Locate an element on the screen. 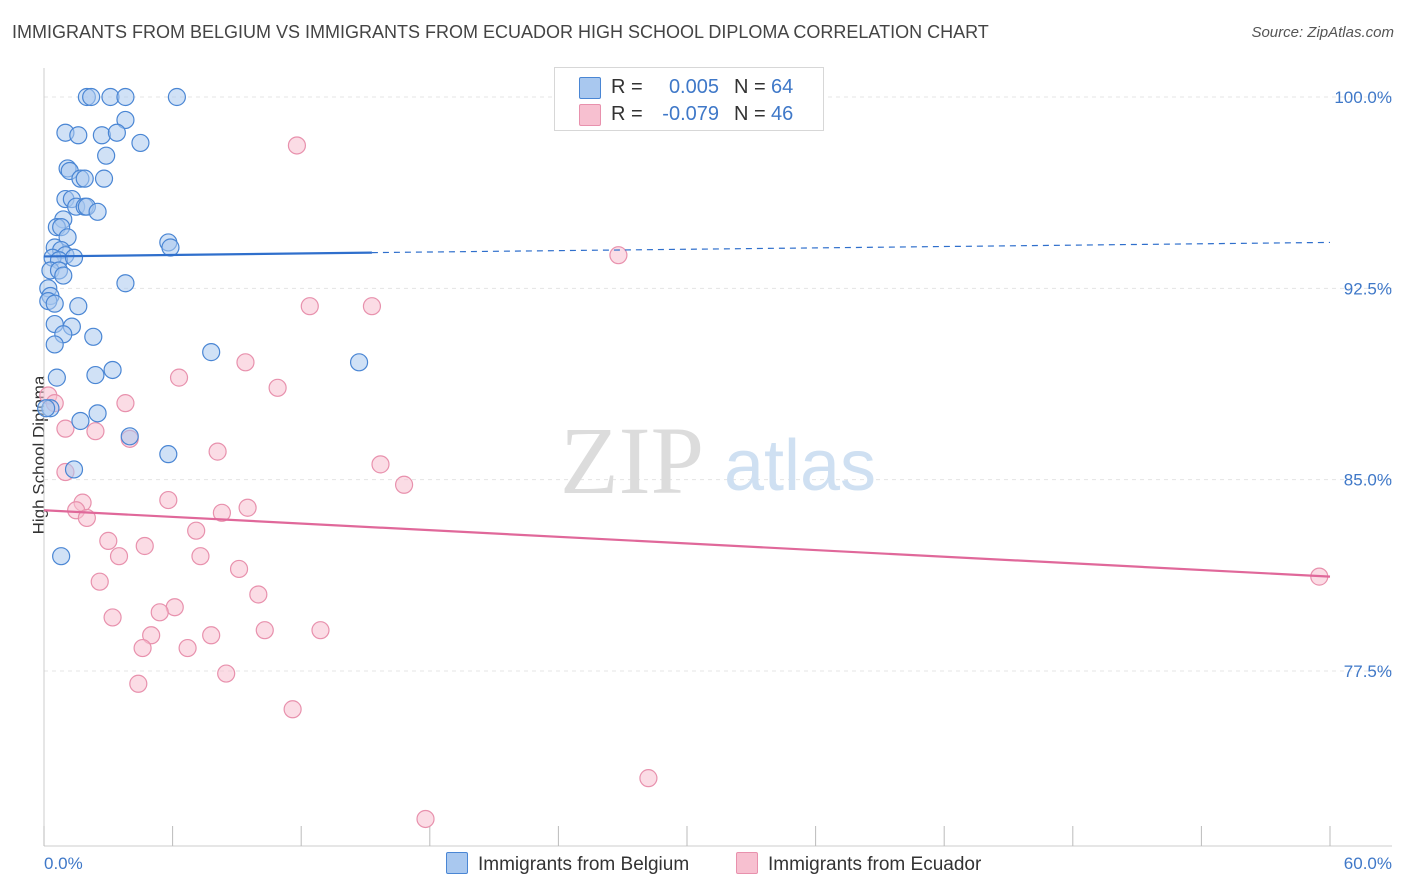 This screenshot has width=1406, height=892. belgium-points is located at coordinates (203, 326).